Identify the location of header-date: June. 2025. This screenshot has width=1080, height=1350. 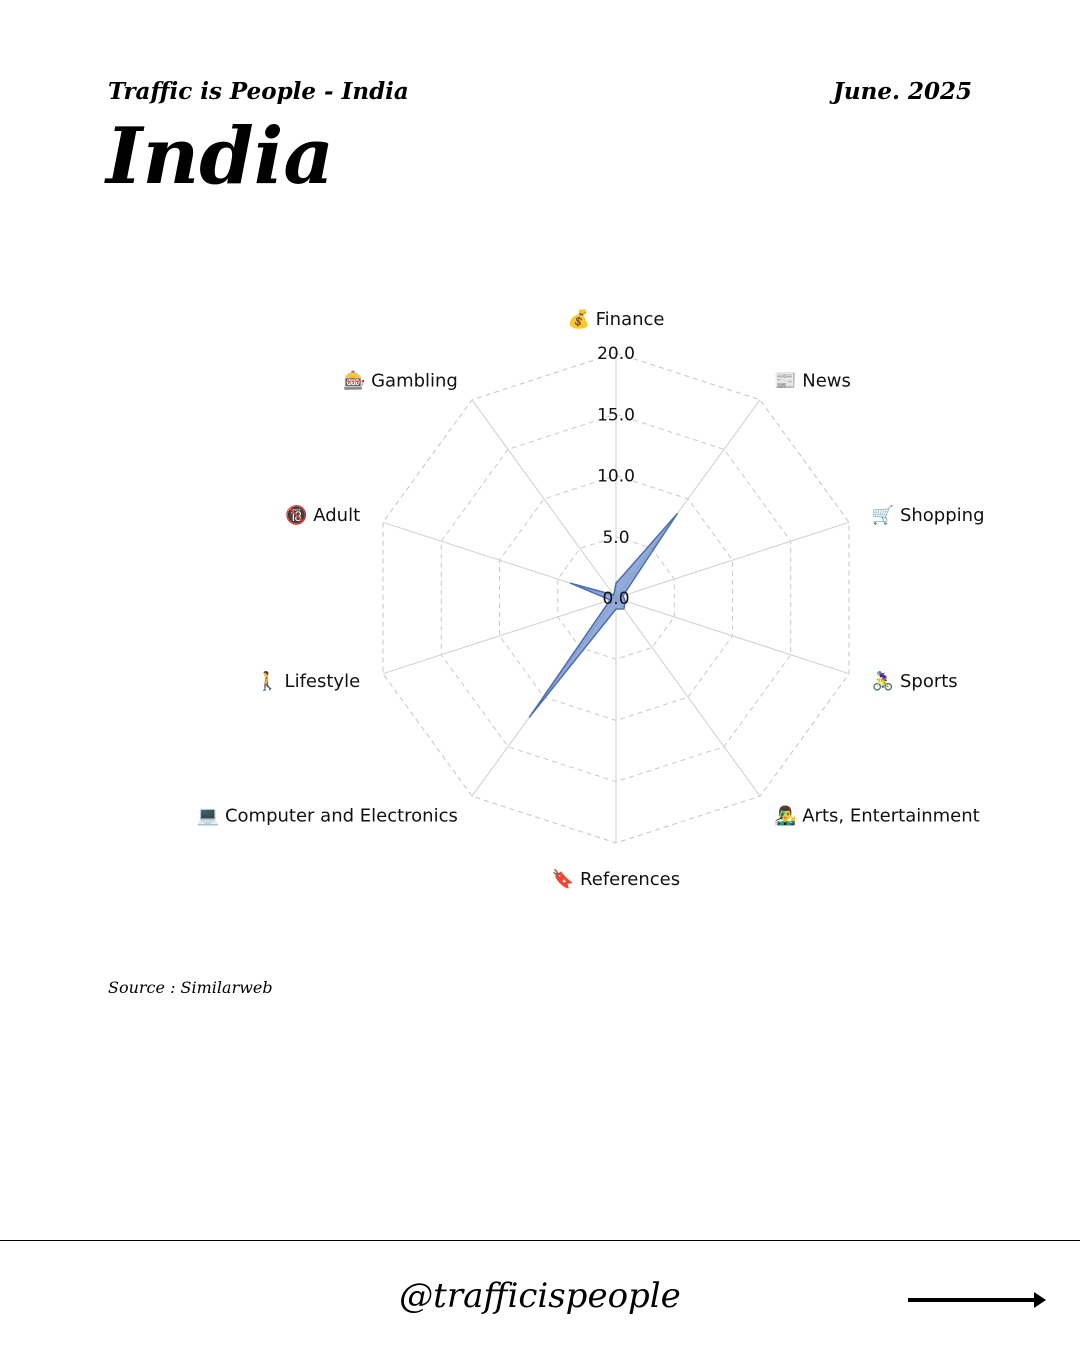
(902, 91).